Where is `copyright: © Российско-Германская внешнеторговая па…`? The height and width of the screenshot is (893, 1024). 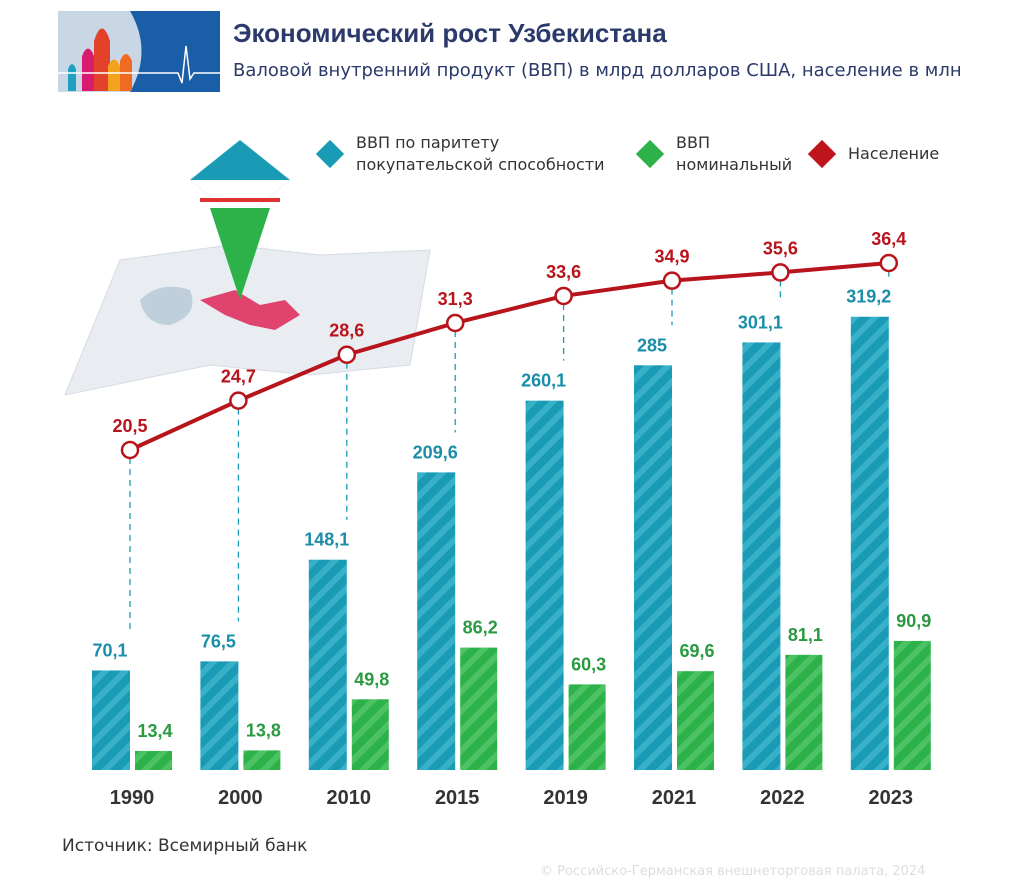 copyright: © Российско-Германская внешнеторговая па… is located at coordinates (733, 871).